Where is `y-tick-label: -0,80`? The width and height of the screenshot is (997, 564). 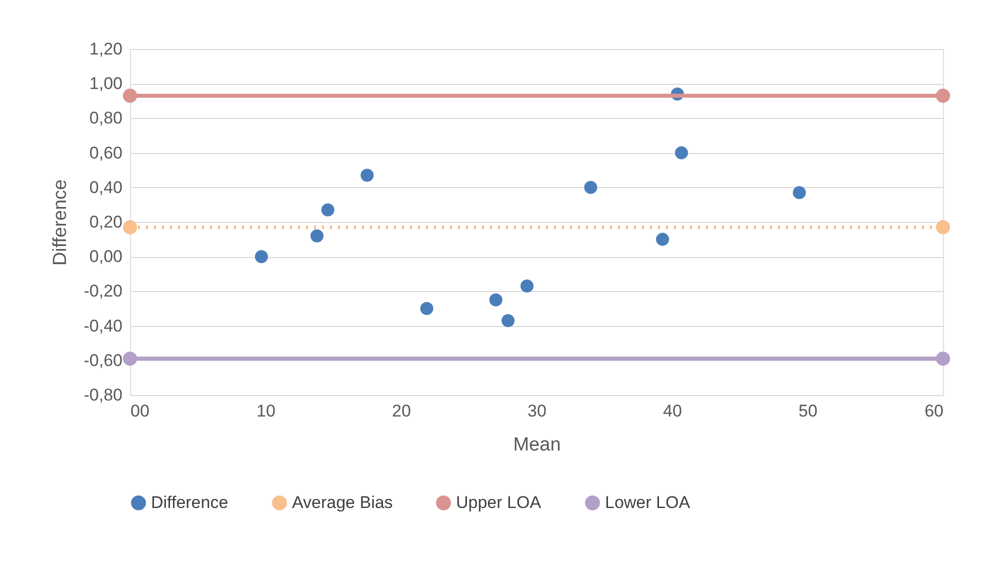 y-tick-label: -0,80 is located at coordinates (103, 395).